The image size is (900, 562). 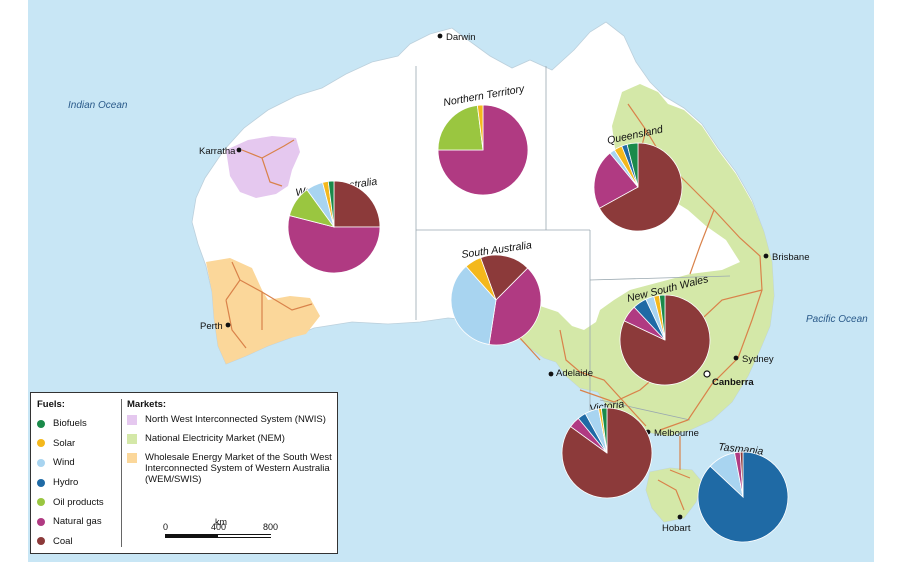 I want to click on scale-tick-label: 0, so click(x=166, y=527).